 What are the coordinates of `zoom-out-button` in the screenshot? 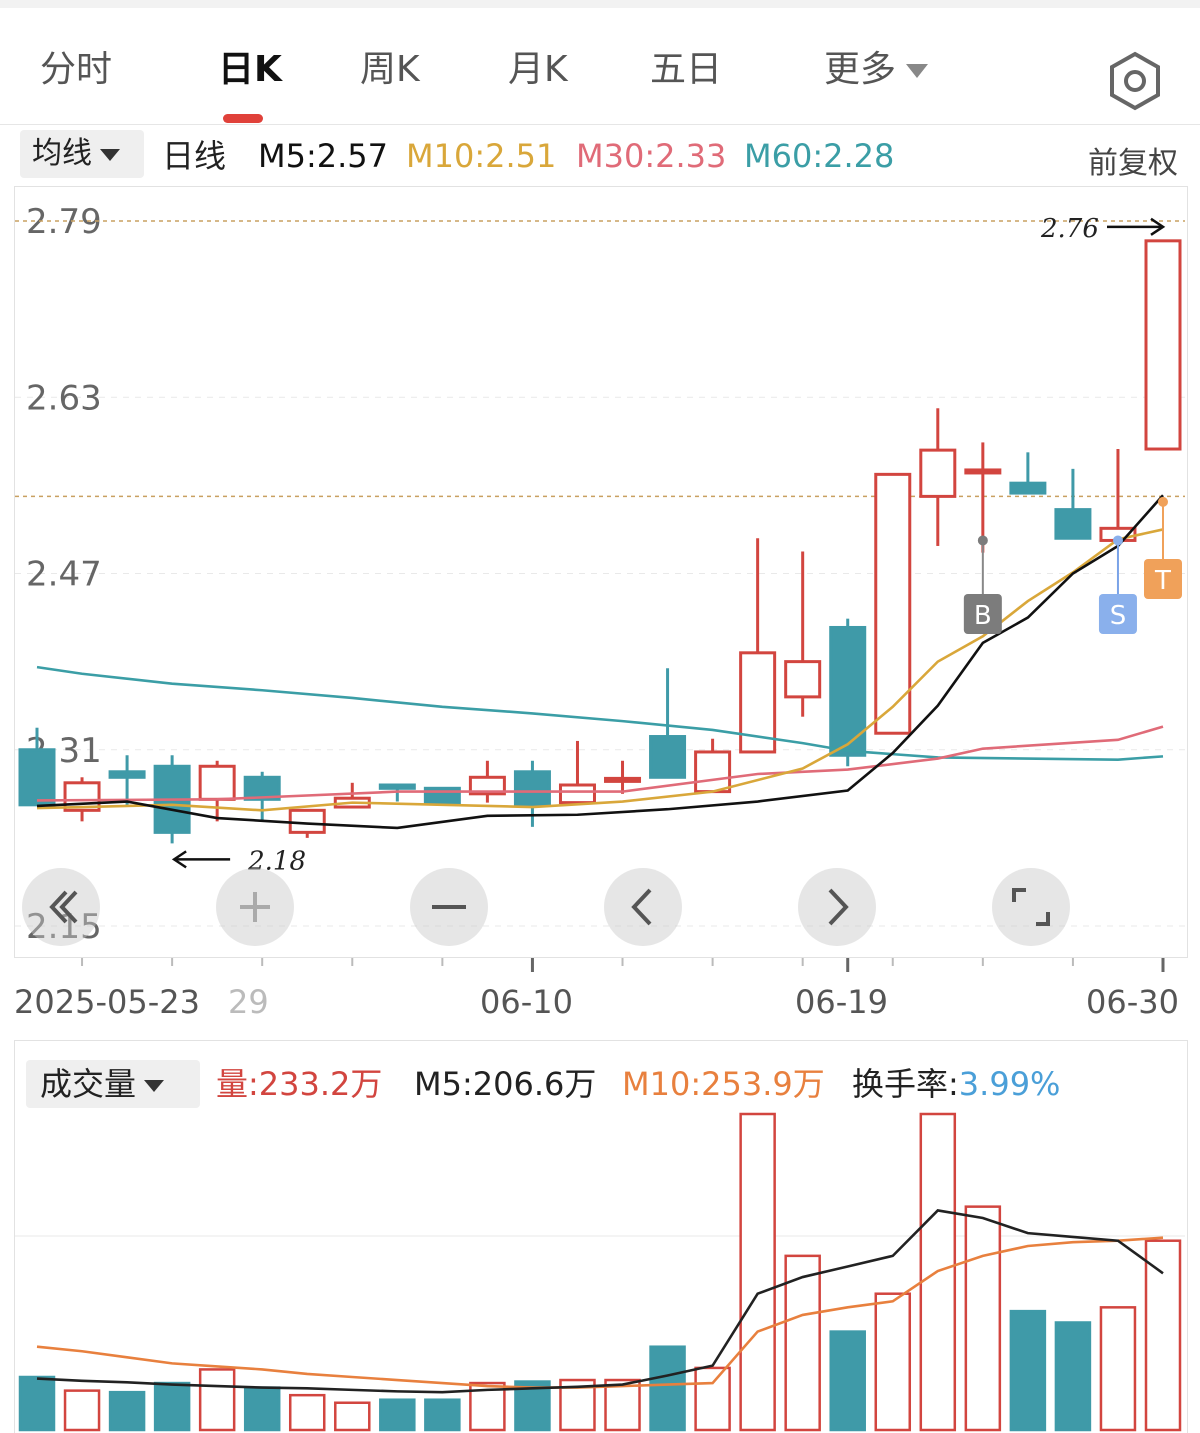 It's located at (449, 907).